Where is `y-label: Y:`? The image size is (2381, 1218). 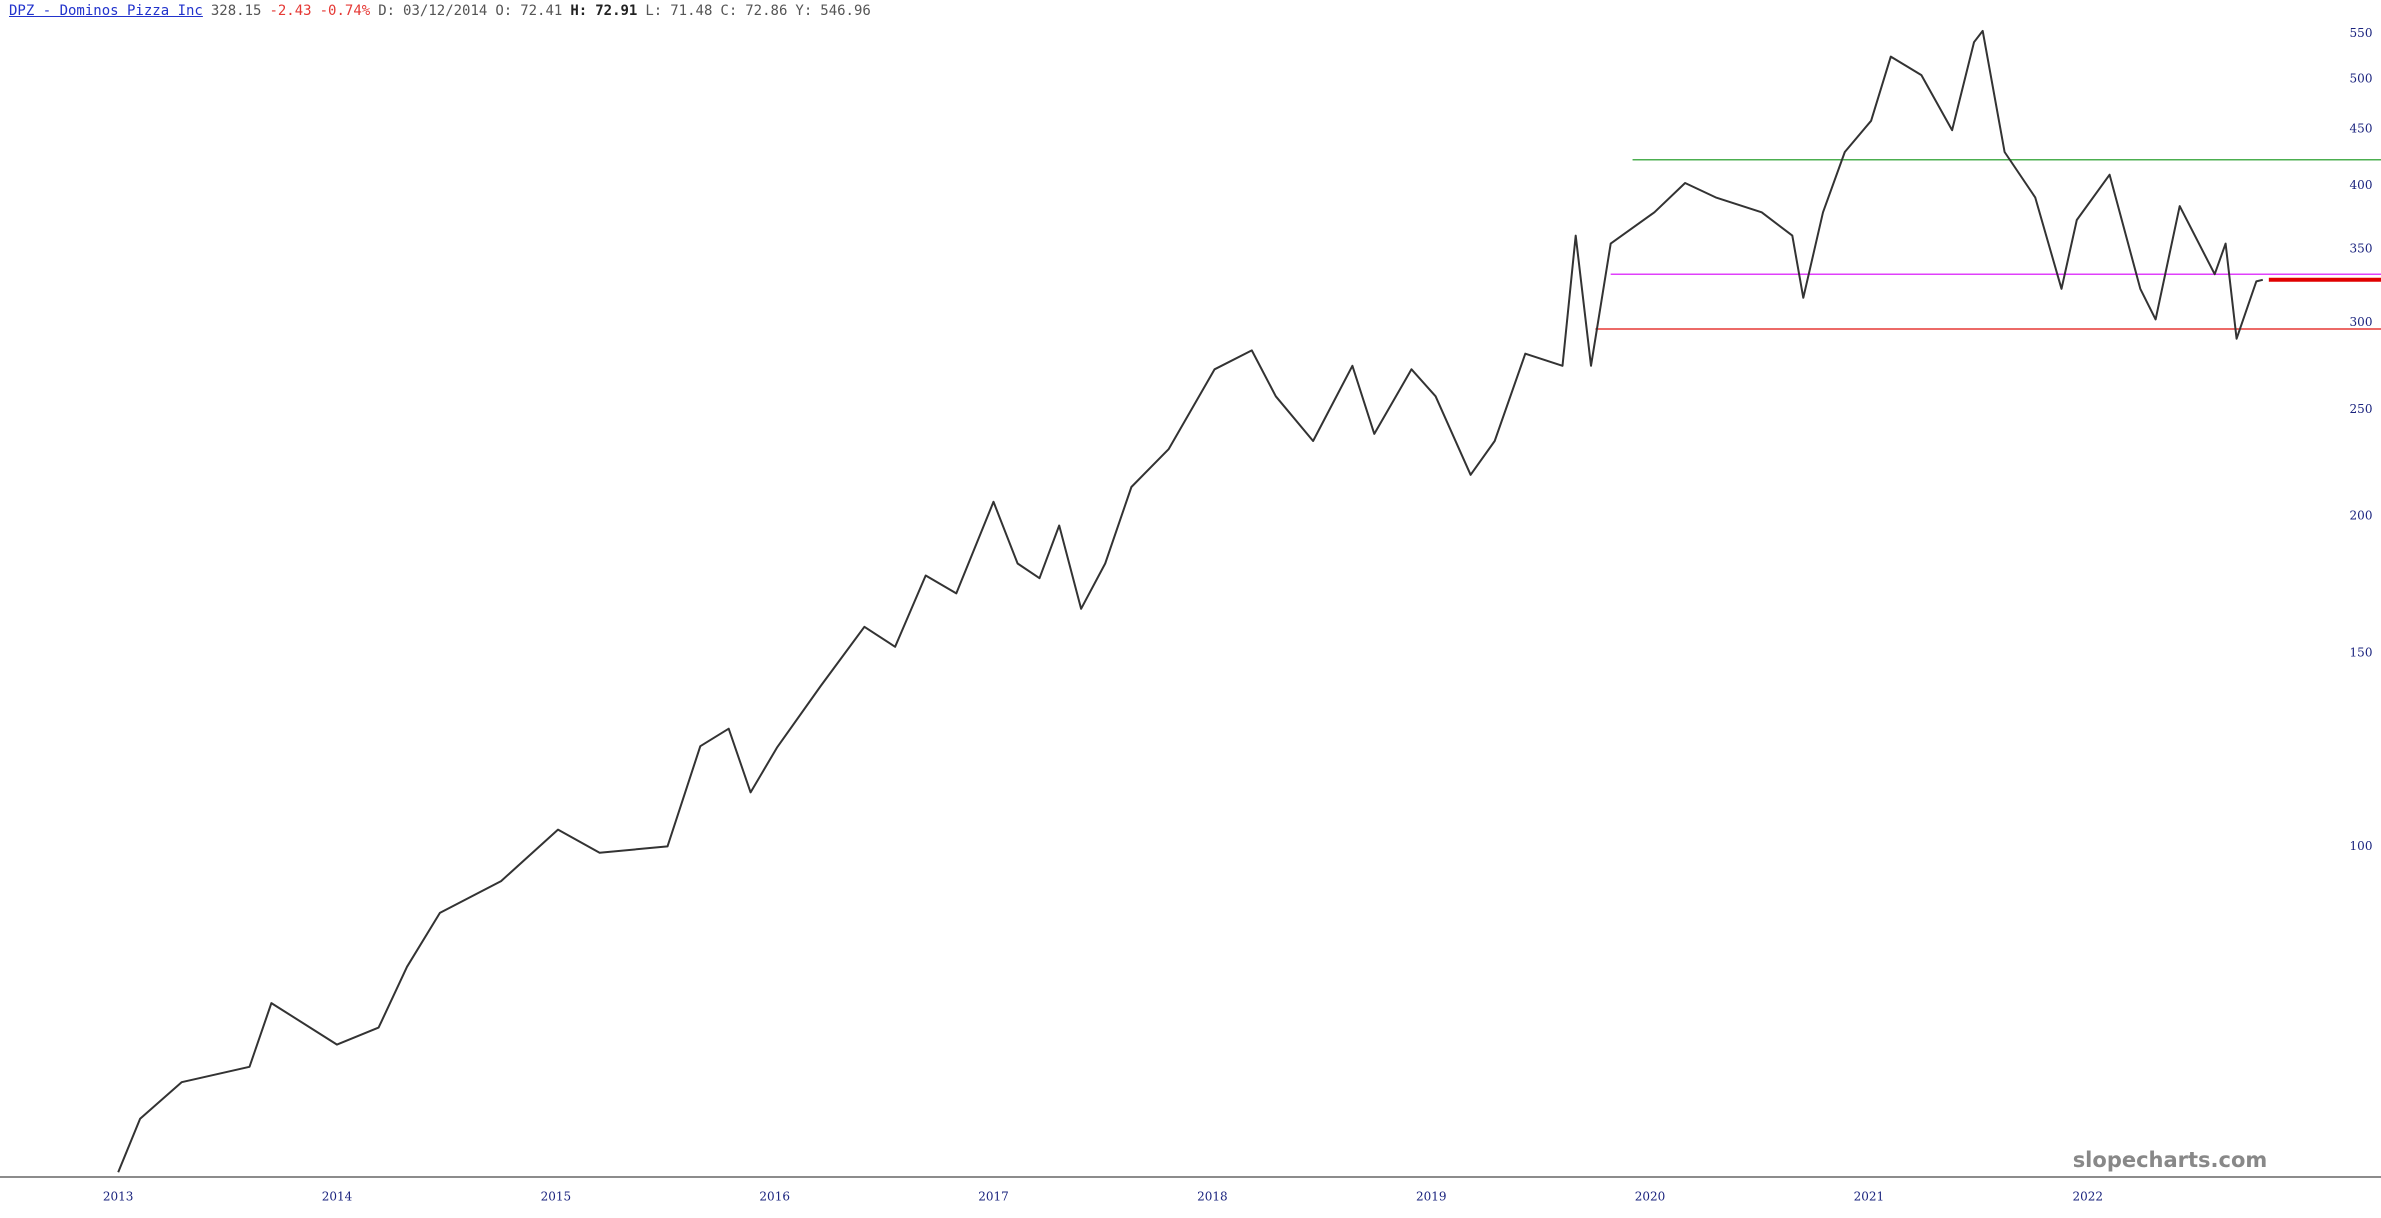 y-label: Y: is located at coordinates (804, 11).